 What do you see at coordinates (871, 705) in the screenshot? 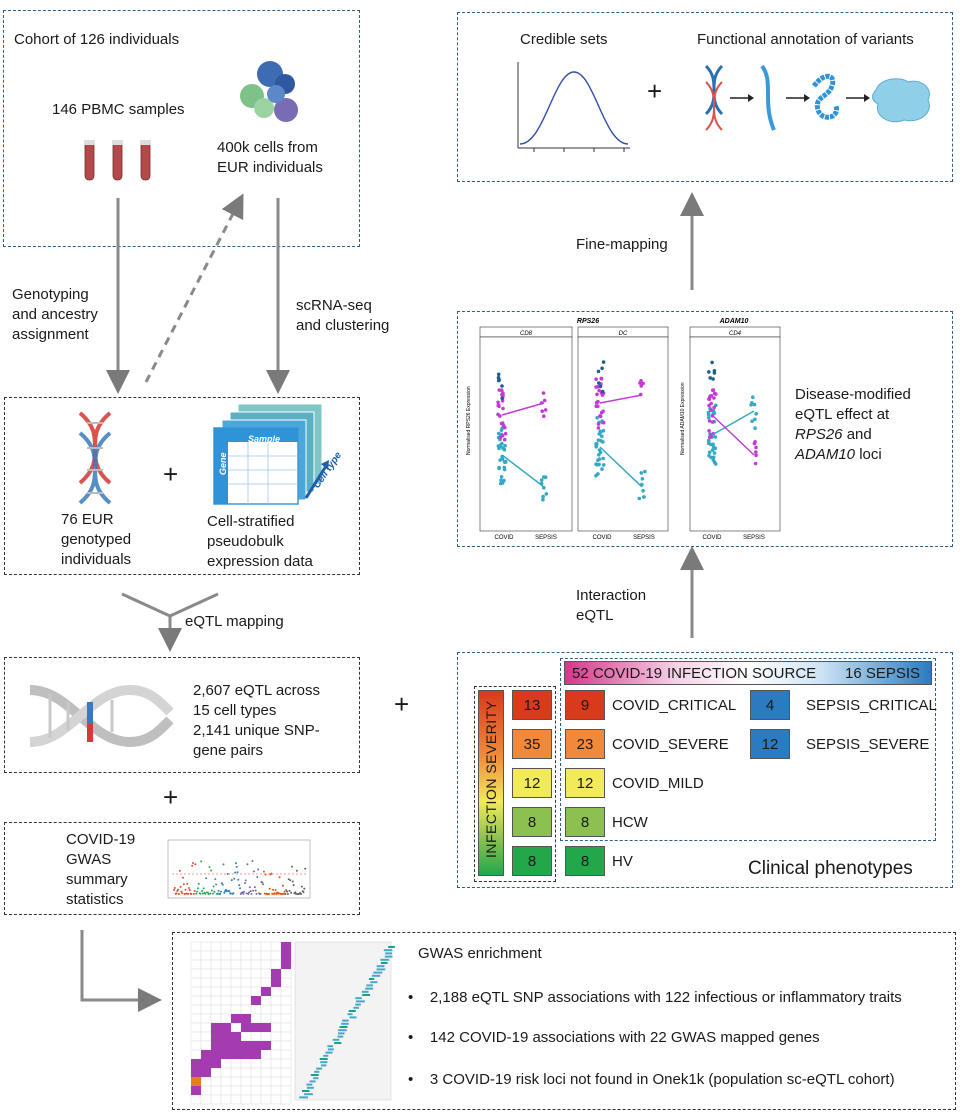
I see `sepsis-critical-label: SEPSIS_CRITICAL` at bounding box center [871, 705].